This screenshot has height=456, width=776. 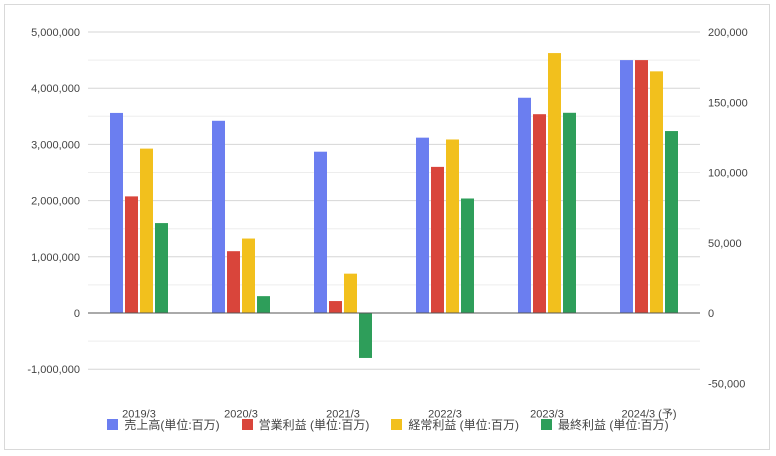 What do you see at coordinates (725, 244) in the screenshot?
I see `right-axis-tick-label: 50,000` at bounding box center [725, 244].